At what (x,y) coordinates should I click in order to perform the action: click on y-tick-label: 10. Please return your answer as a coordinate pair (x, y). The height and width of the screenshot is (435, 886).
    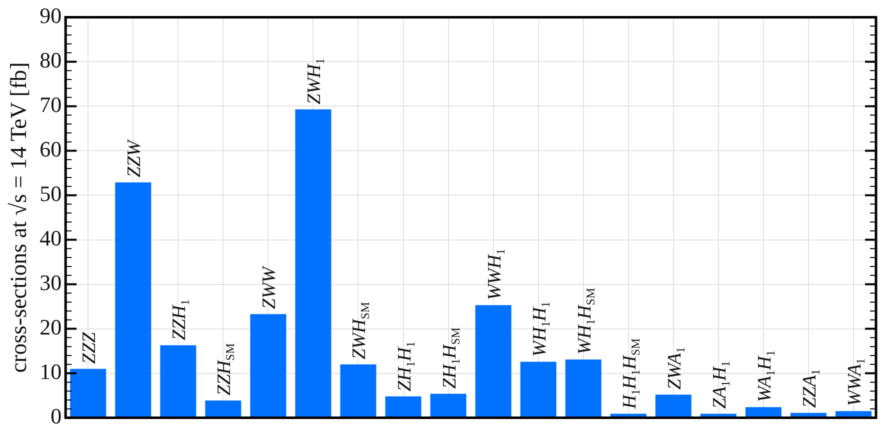
    Looking at the image, I should click on (51, 371).